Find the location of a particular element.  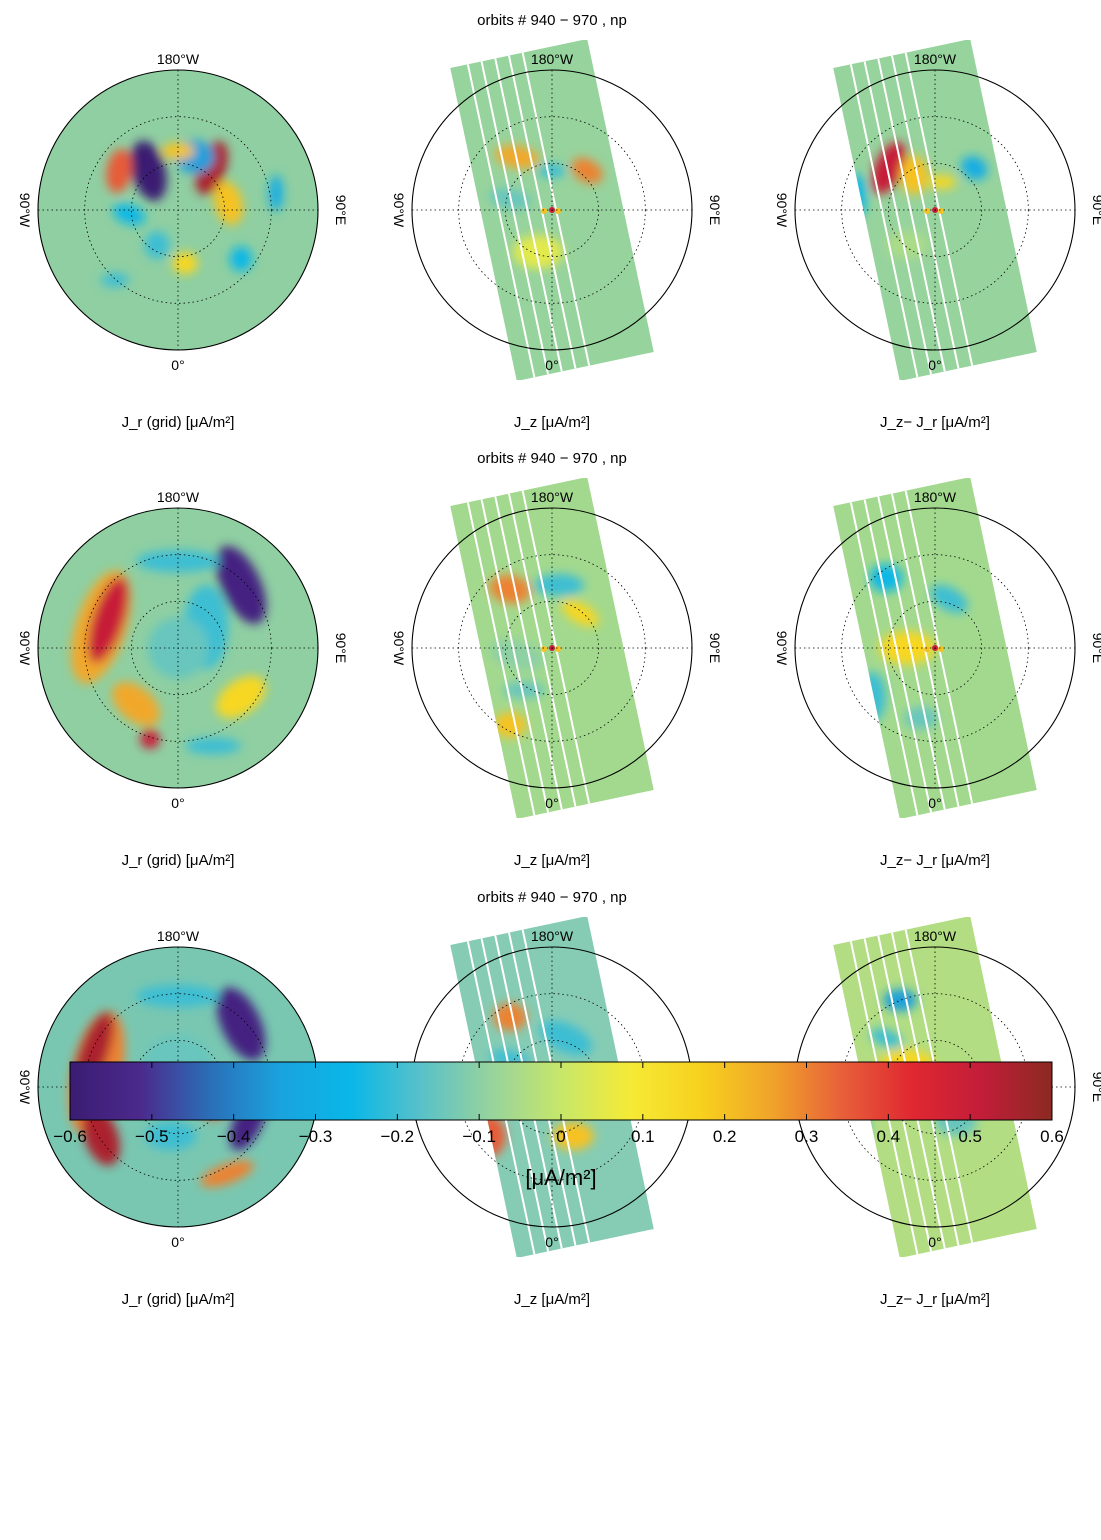

colorbar-tick-label: 0.3 is located at coordinates (807, 1136).